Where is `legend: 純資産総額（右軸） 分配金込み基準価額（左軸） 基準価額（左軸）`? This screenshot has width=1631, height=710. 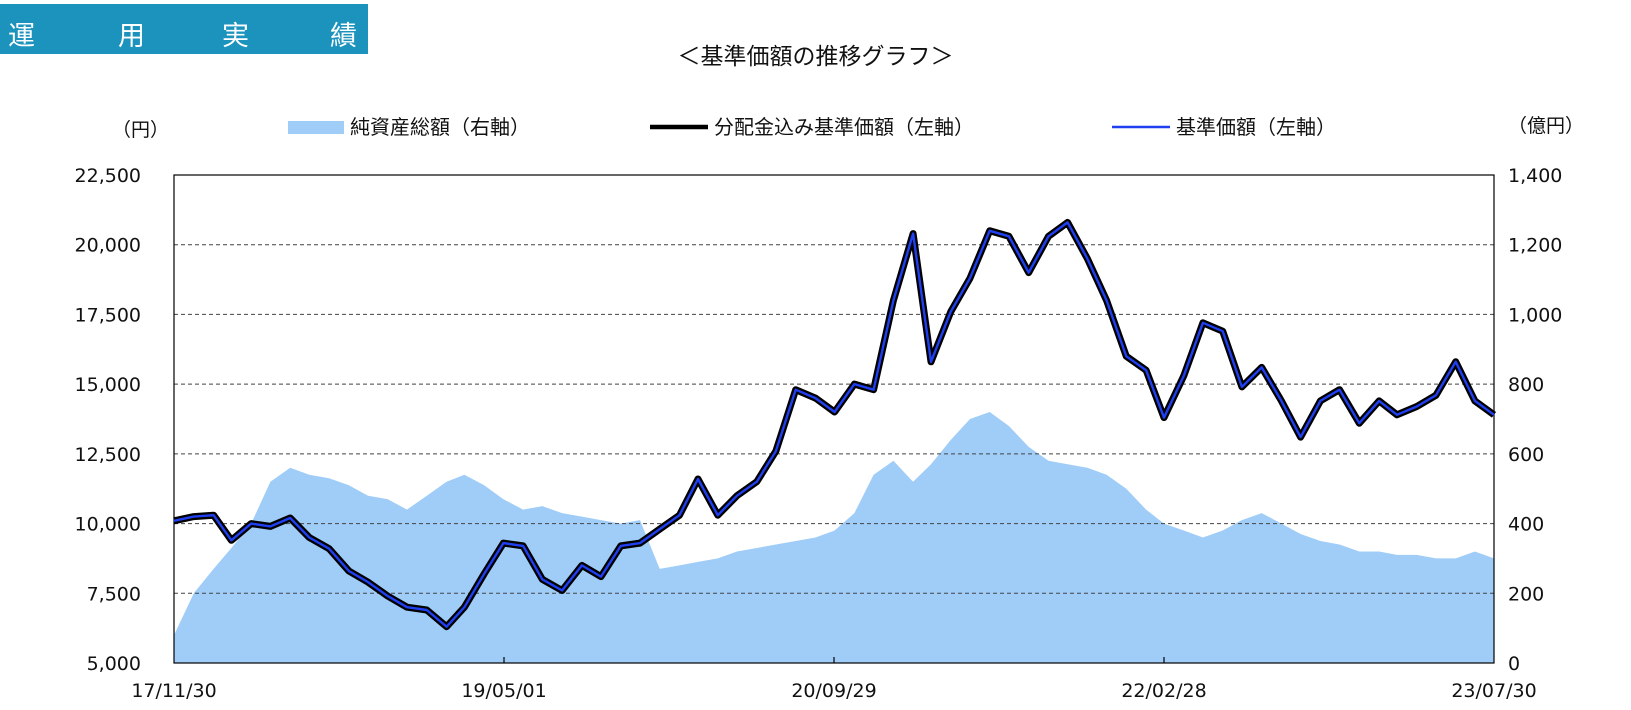 legend: 純資産総額（右軸） 分配金込み基準価額（左軸） 基準価額（左軸） is located at coordinates (812, 127).